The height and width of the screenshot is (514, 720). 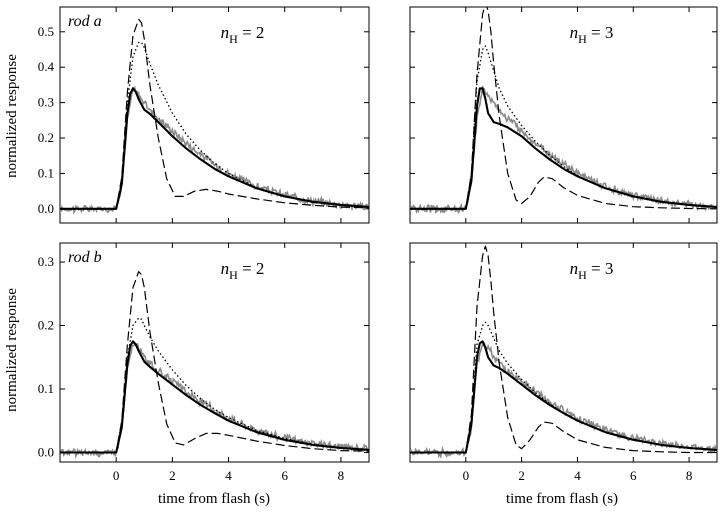 What do you see at coordinates (85, 21) in the screenshot?
I see `panel-title: rod a` at bounding box center [85, 21].